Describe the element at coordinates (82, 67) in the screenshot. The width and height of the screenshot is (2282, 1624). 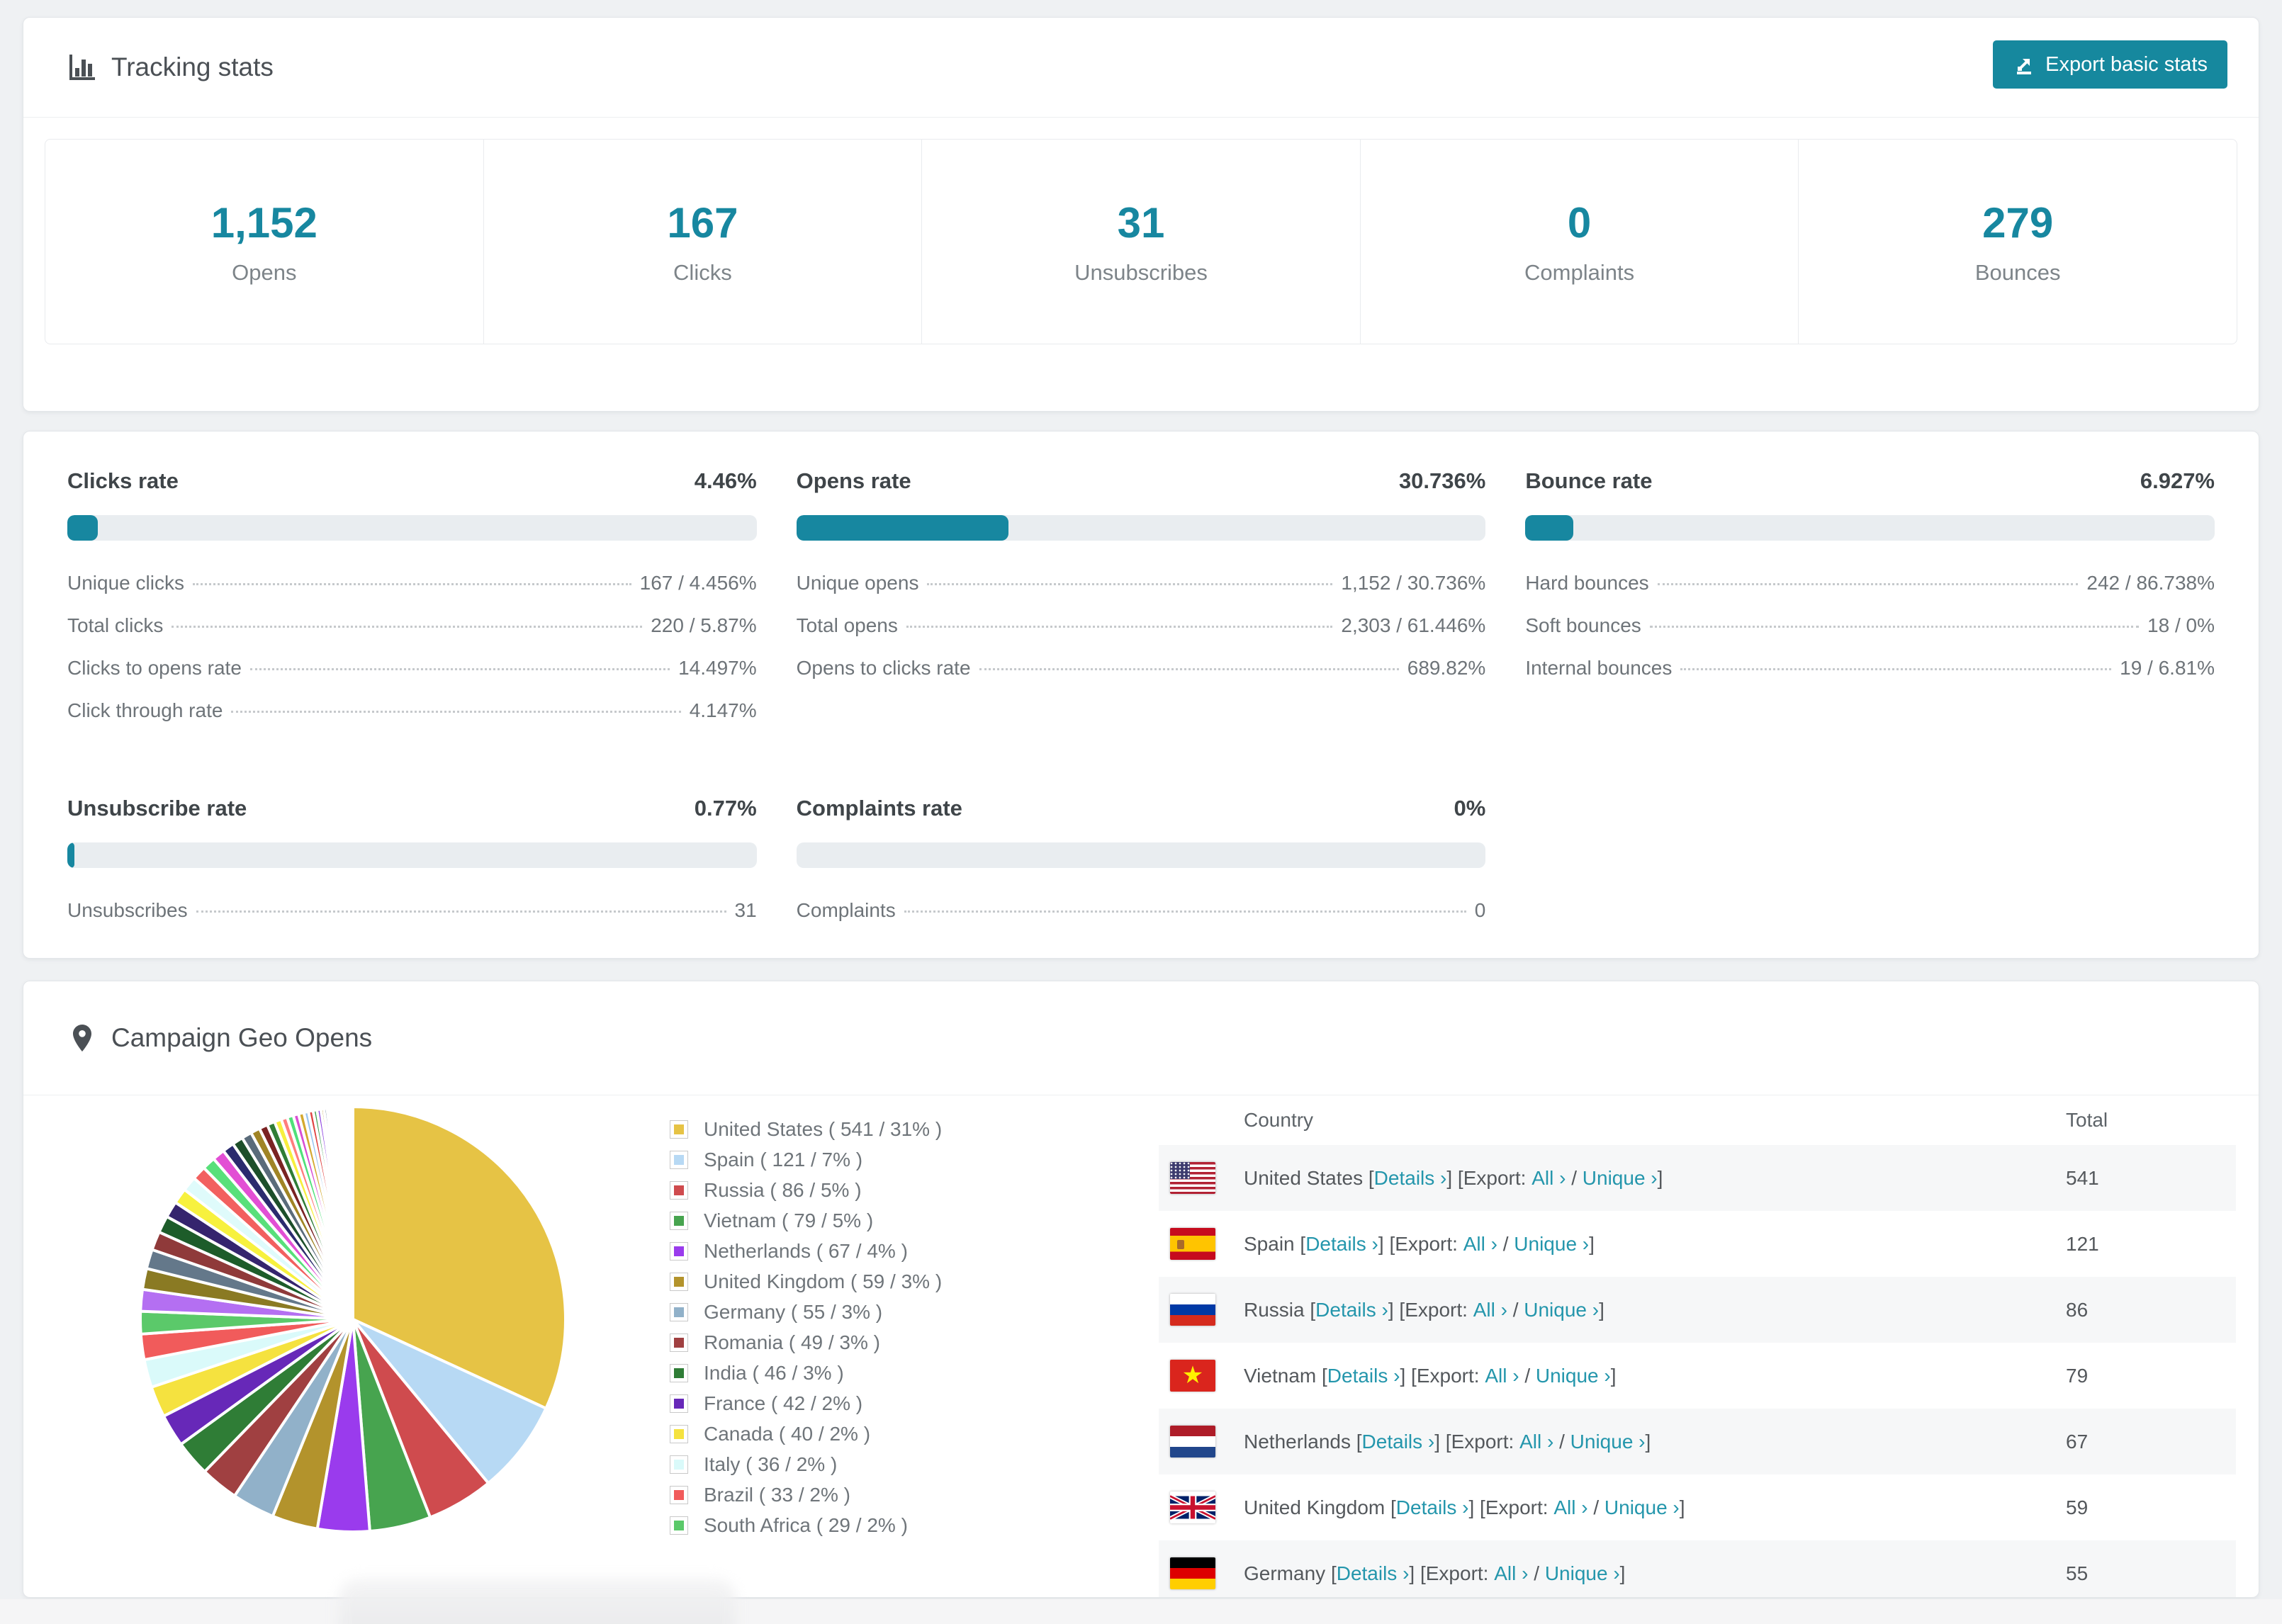
I see `bar-chart-icon` at that location.